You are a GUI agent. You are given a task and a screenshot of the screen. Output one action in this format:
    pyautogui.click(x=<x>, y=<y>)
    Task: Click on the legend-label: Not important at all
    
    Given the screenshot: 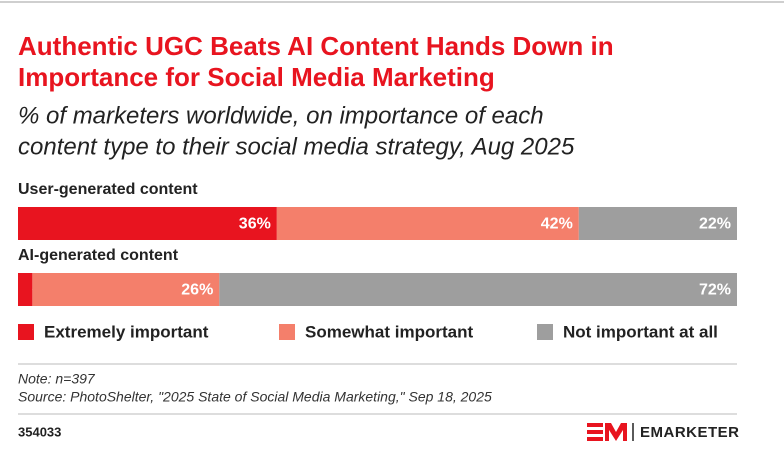 What is the action you would take?
    pyautogui.click(x=640, y=331)
    